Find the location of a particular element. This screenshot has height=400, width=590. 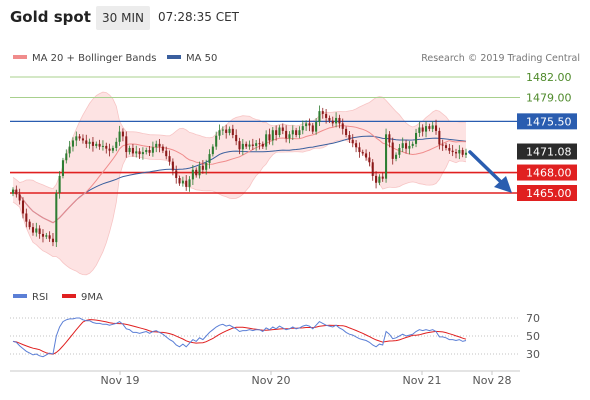

forecast-arrow-head is located at coordinates (503, 184).